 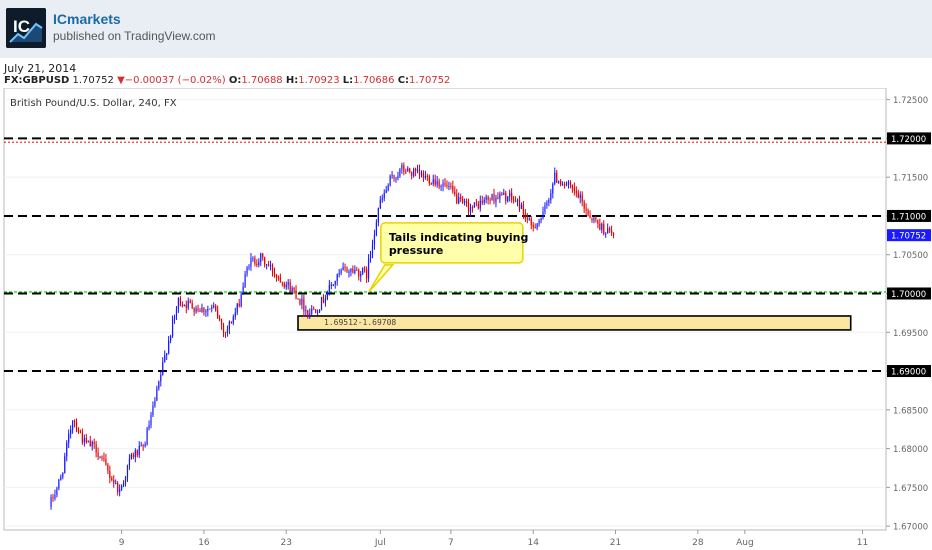 I want to click on y-tick-label: 1.67000, so click(x=910, y=528).